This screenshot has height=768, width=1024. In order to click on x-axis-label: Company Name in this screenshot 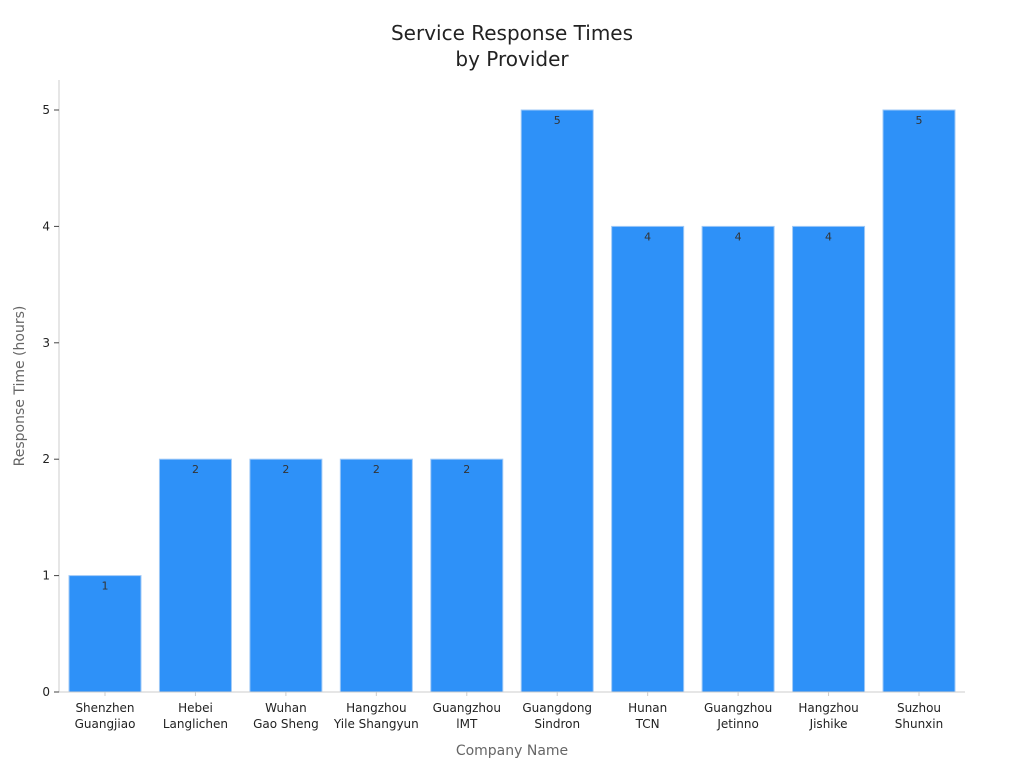, I will do `click(512, 751)`.